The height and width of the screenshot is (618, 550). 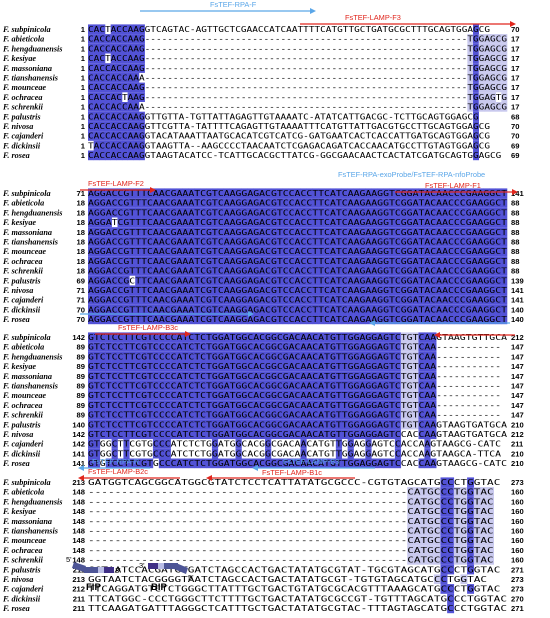 What do you see at coordinates (188, 334) in the screenshot?
I see `primer-arrowhead-lamp-b3c` at bounding box center [188, 334].